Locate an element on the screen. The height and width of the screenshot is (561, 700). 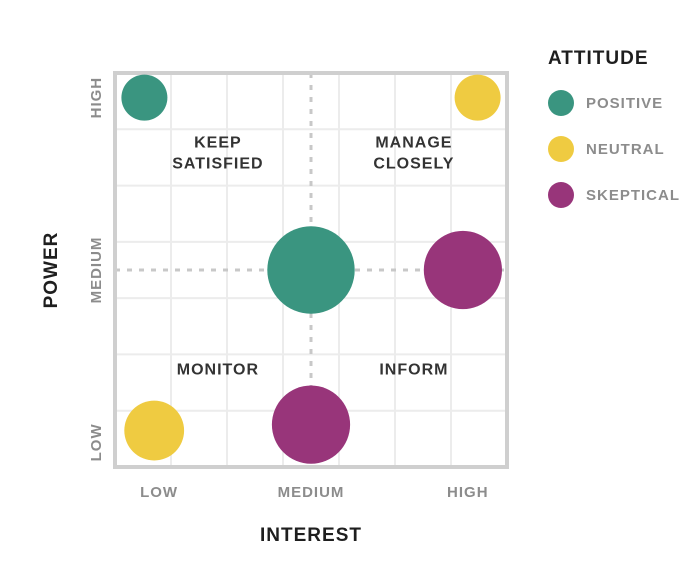
legend-item-skeptical: SKEPTICAL is located at coordinates (623, 195).